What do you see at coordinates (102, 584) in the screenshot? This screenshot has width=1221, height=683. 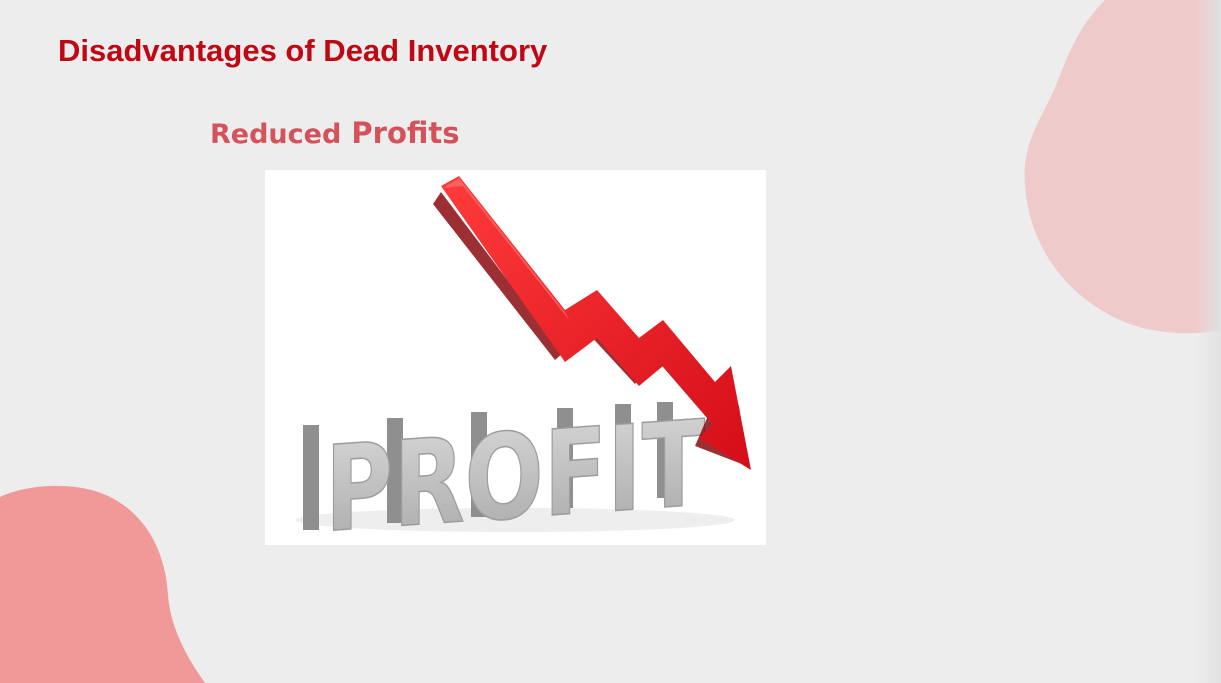 I see `decorative-blob-bottom-left` at bounding box center [102, 584].